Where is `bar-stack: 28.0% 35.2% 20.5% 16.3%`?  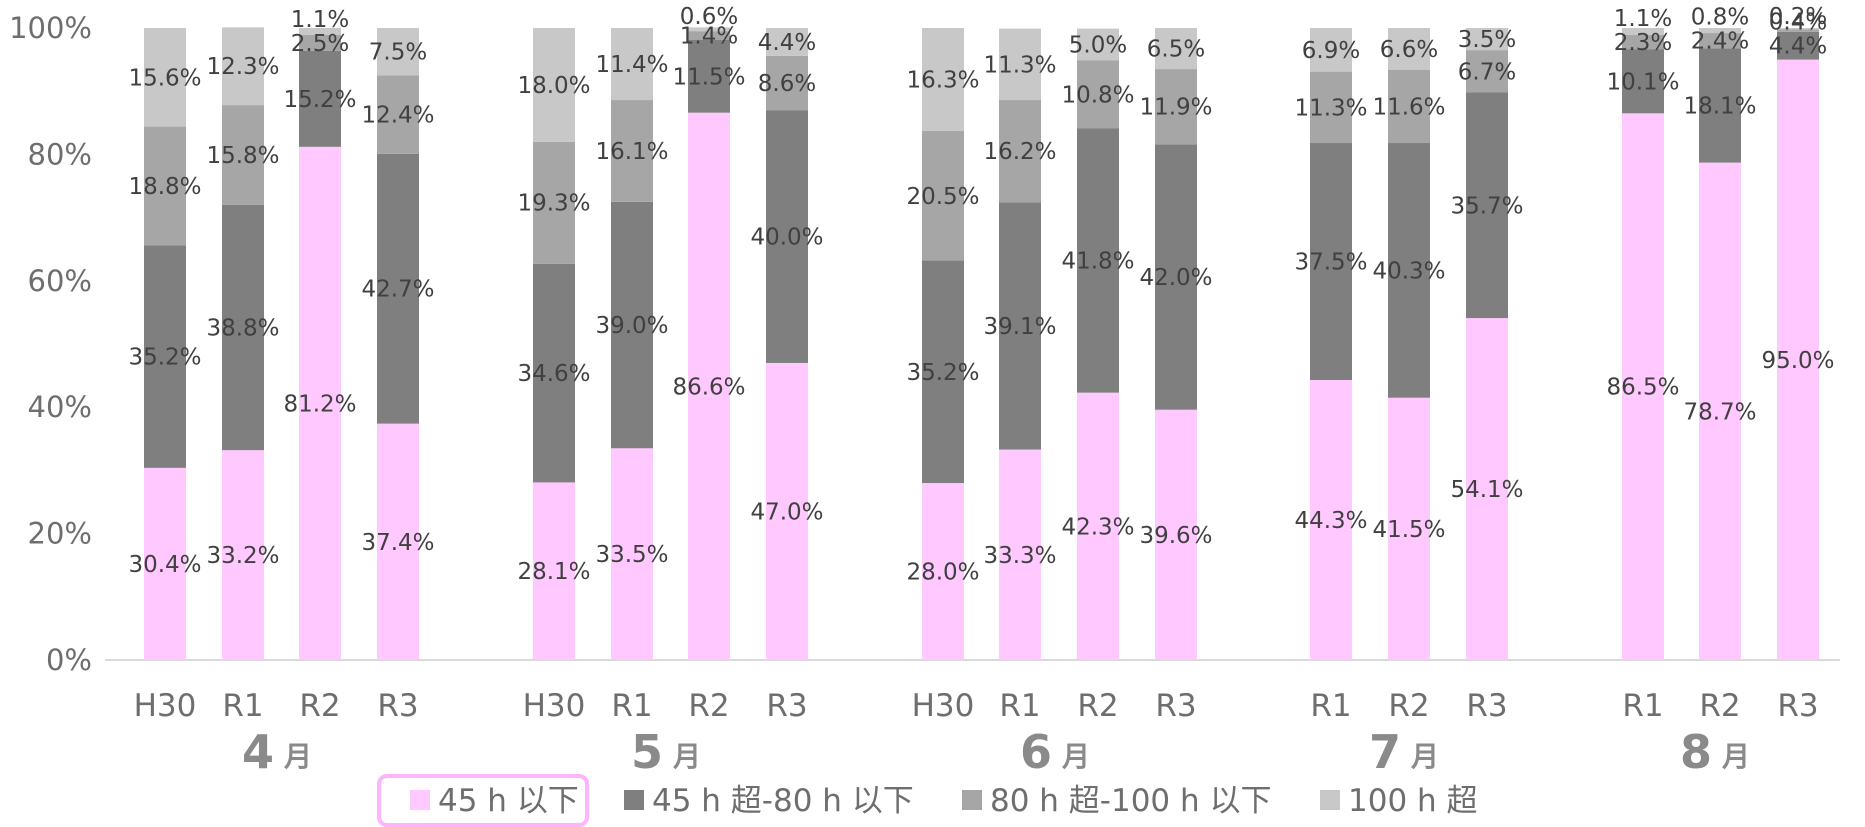
bar-stack: 28.0% 35.2% 20.5% 16.3% is located at coordinates (943, 344).